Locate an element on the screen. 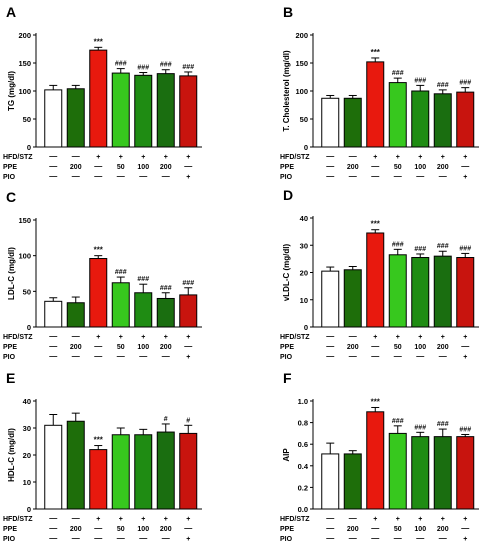 The image size is (486, 550). y-tick-label: 30 is located at coordinates (27, 428).